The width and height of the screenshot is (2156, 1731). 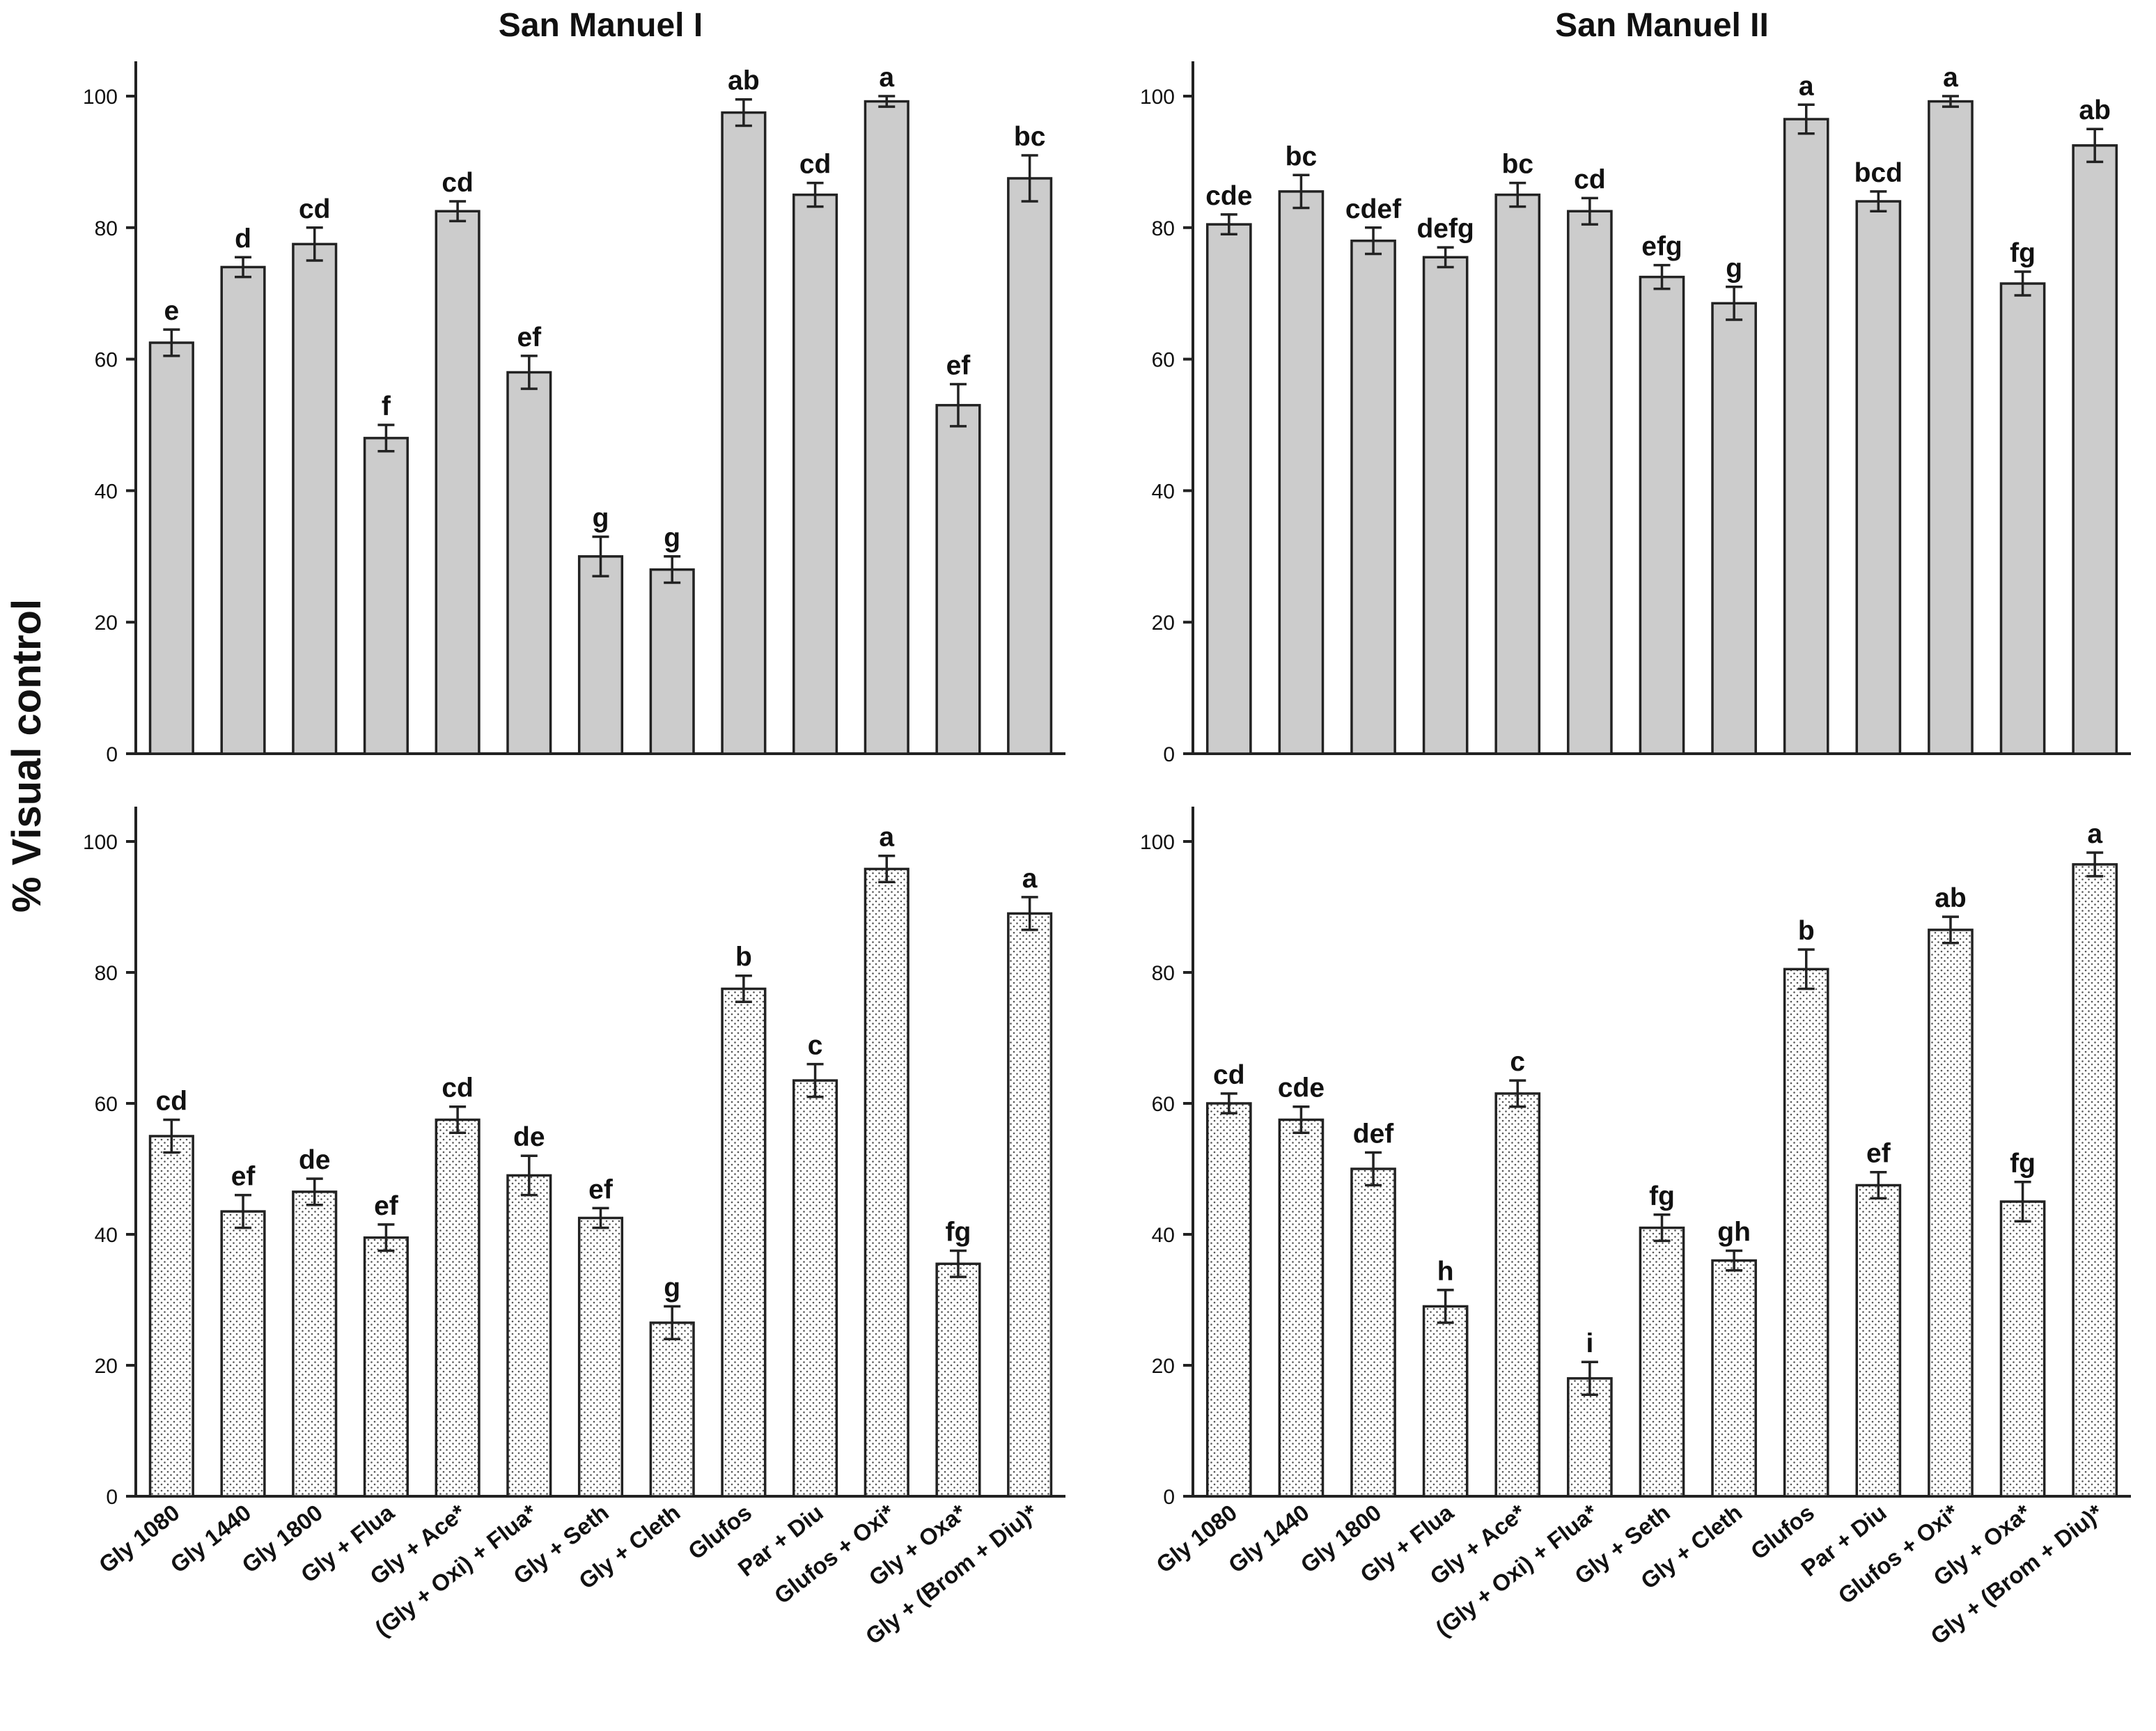 I want to click on significance-letter: cdef, so click(x=1373, y=209).